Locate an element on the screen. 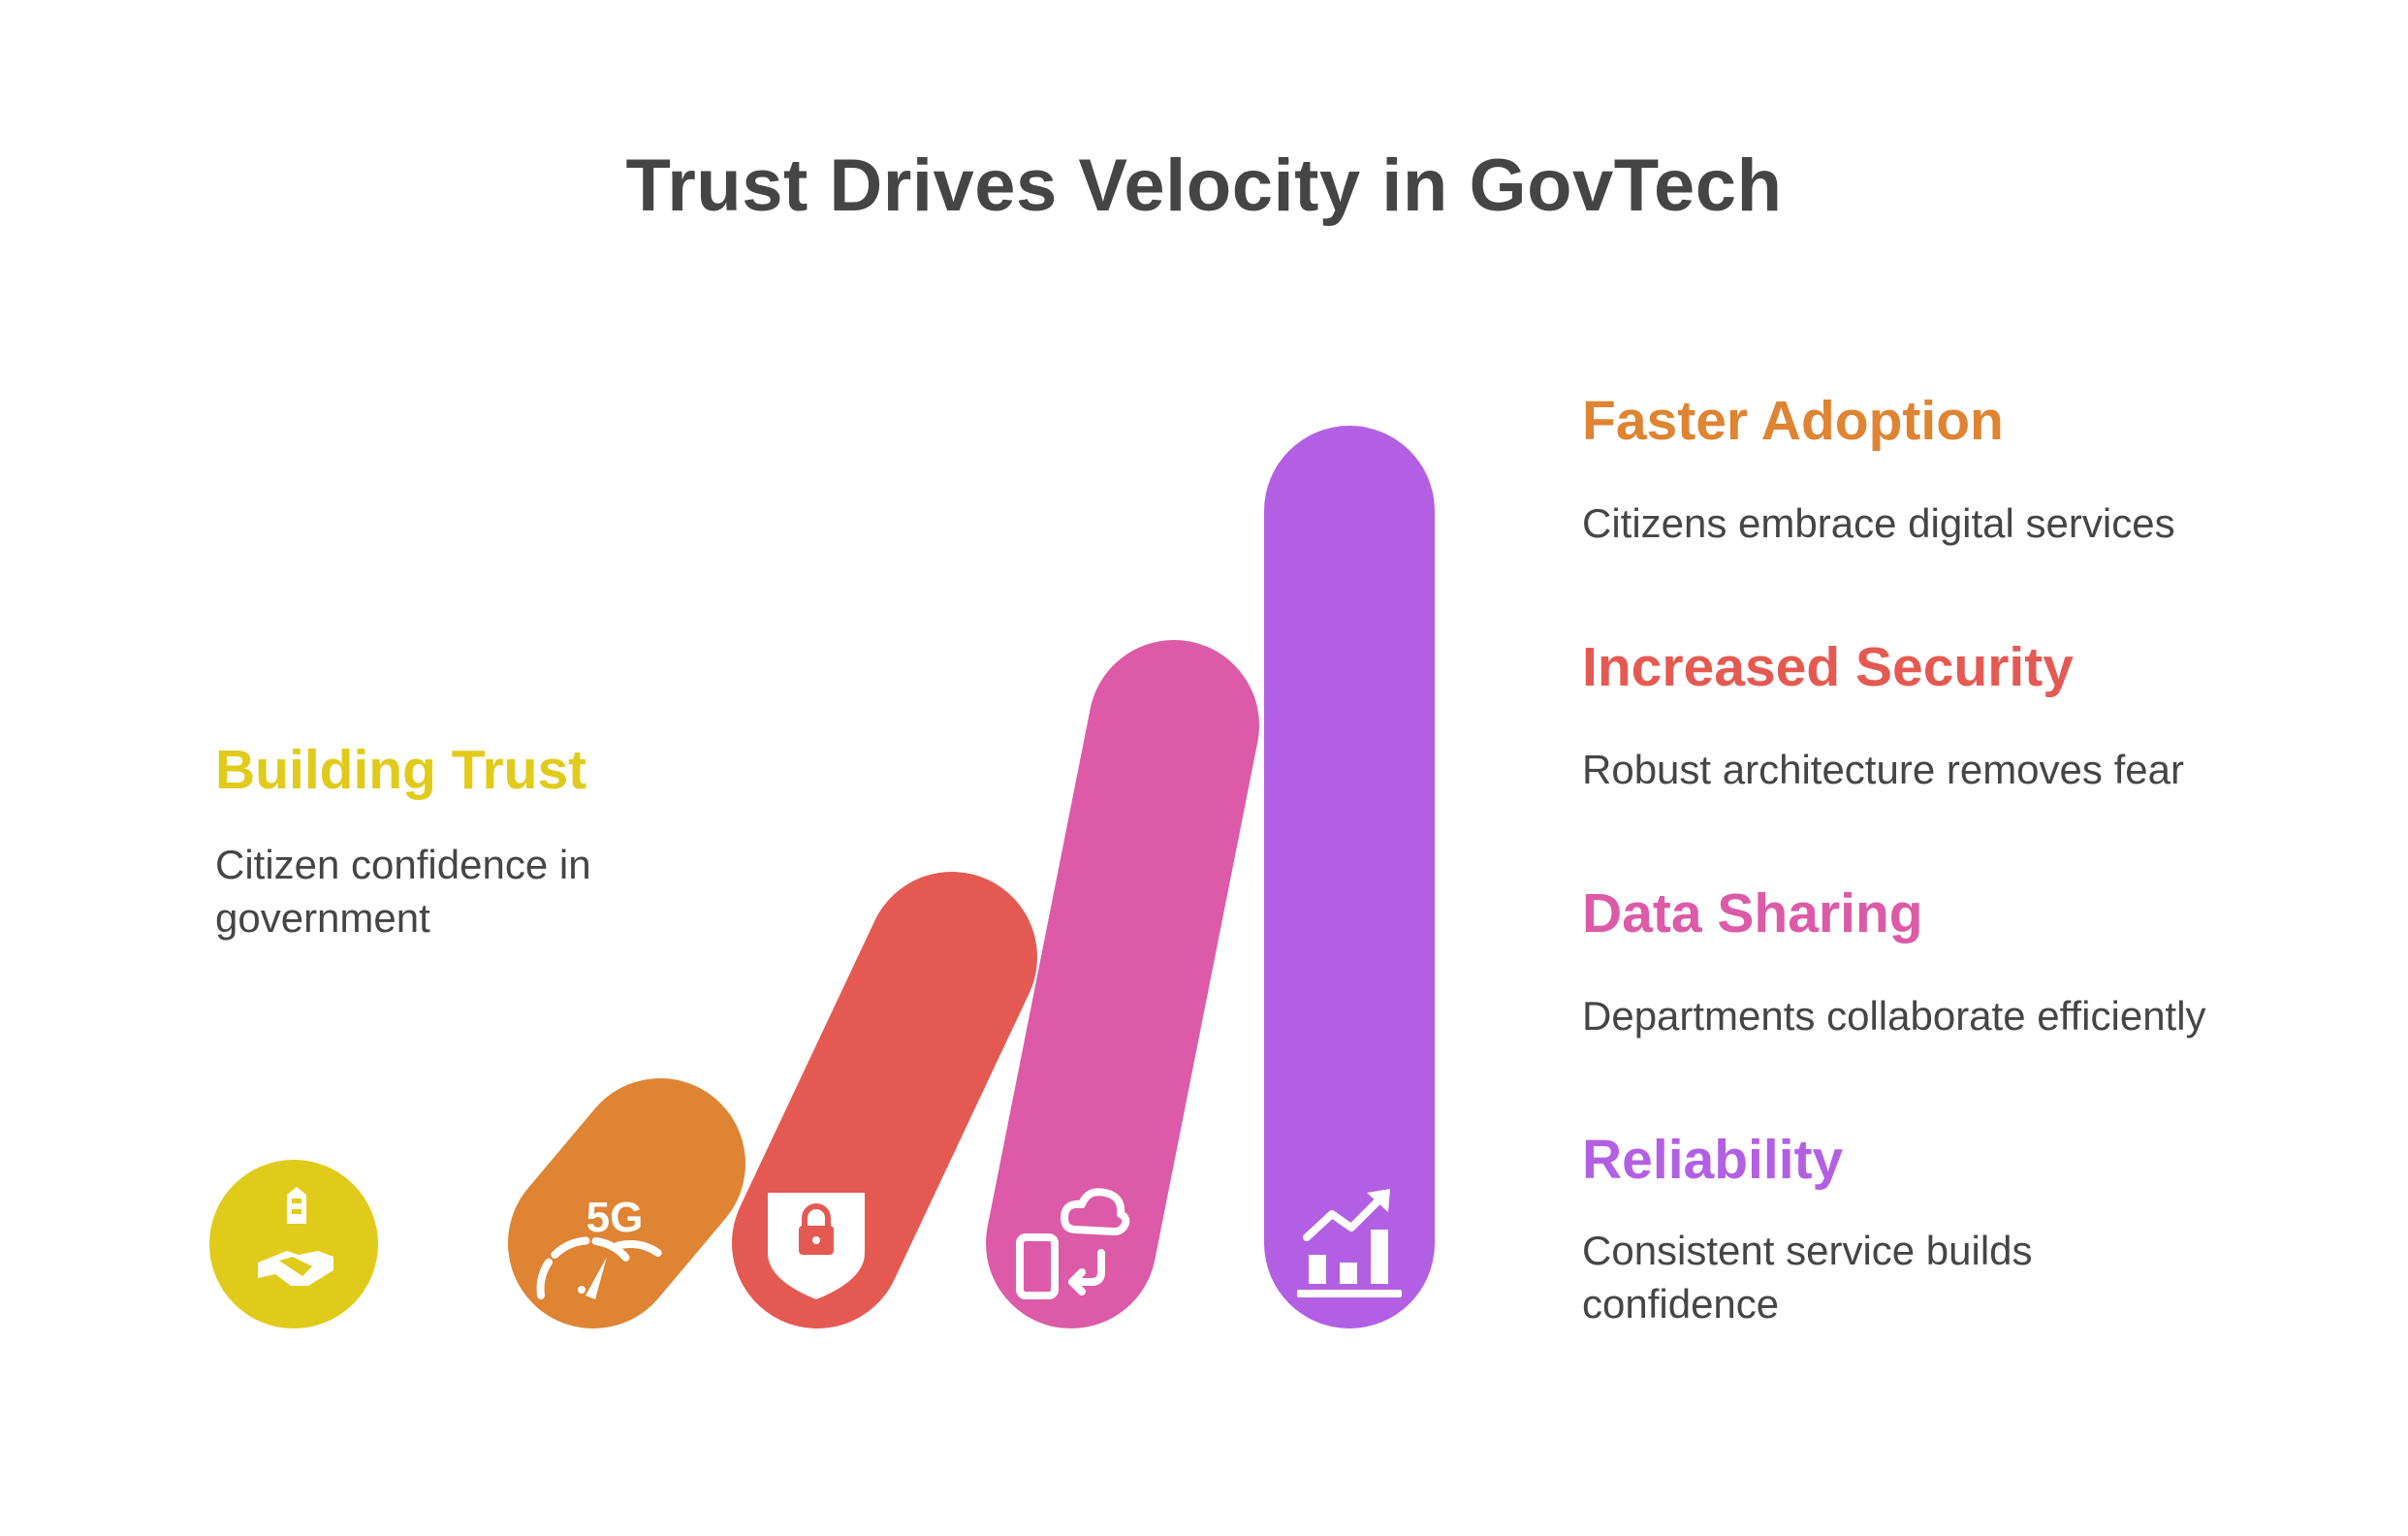  building-trust-circle is located at coordinates (293, 1244).